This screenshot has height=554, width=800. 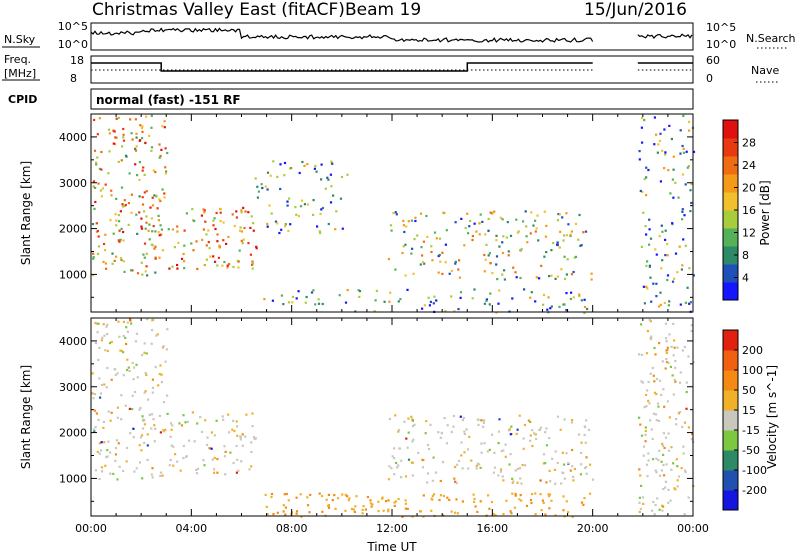 I want to click on velocity-xlabel: Time UT, so click(x=391, y=547).